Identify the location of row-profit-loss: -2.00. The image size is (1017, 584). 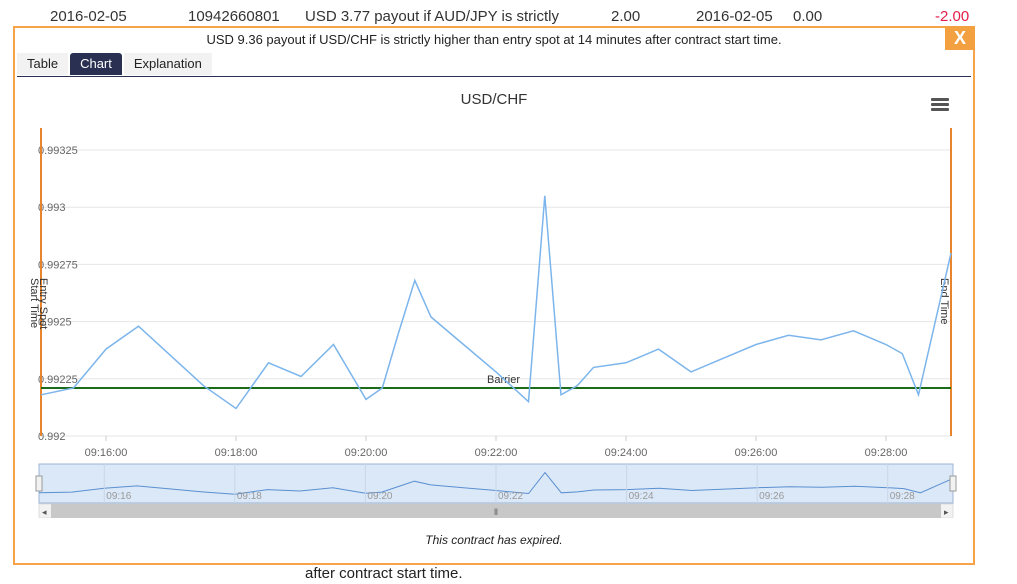
(952, 16).